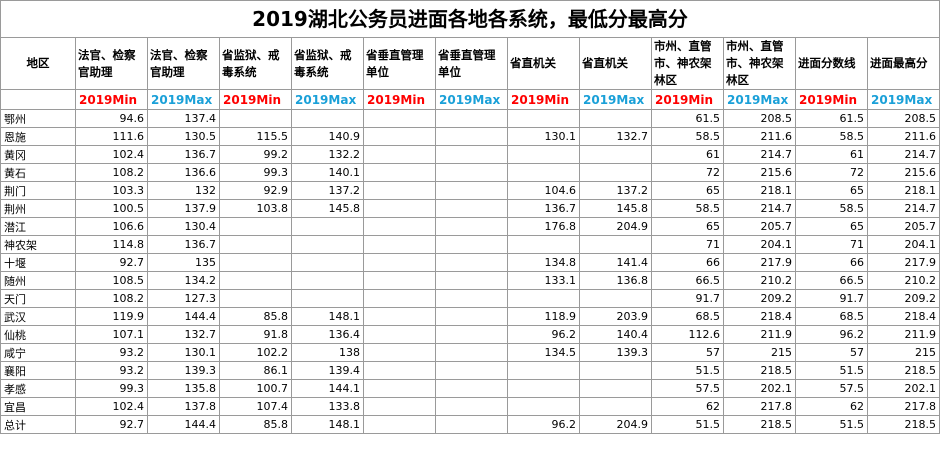 The width and height of the screenshot is (942, 453). I want to click on score-cell: 137.4, so click(183, 118).